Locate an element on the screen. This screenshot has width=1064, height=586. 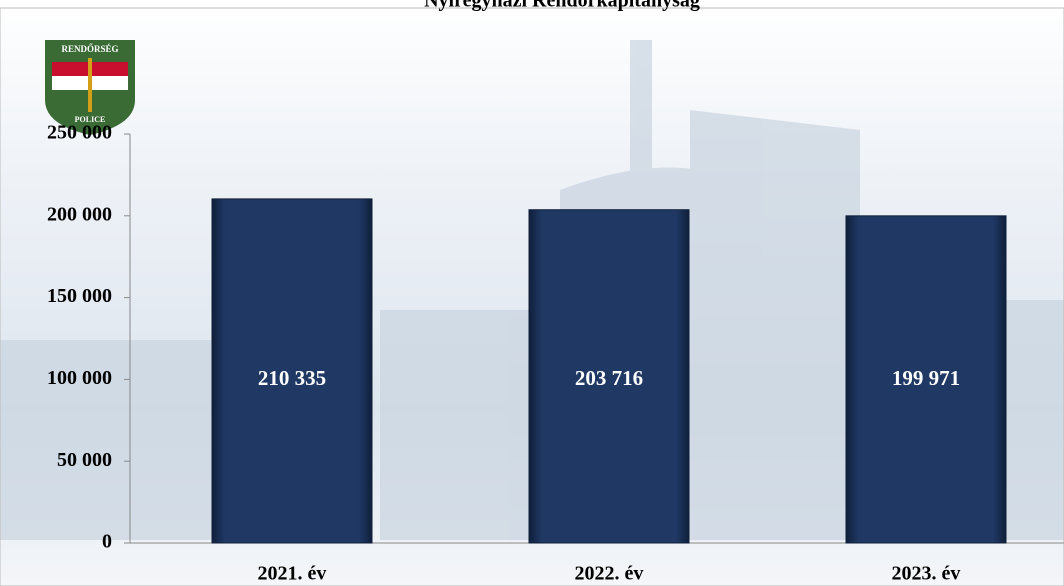
x-tick-label: 2021. év is located at coordinates (292, 574).